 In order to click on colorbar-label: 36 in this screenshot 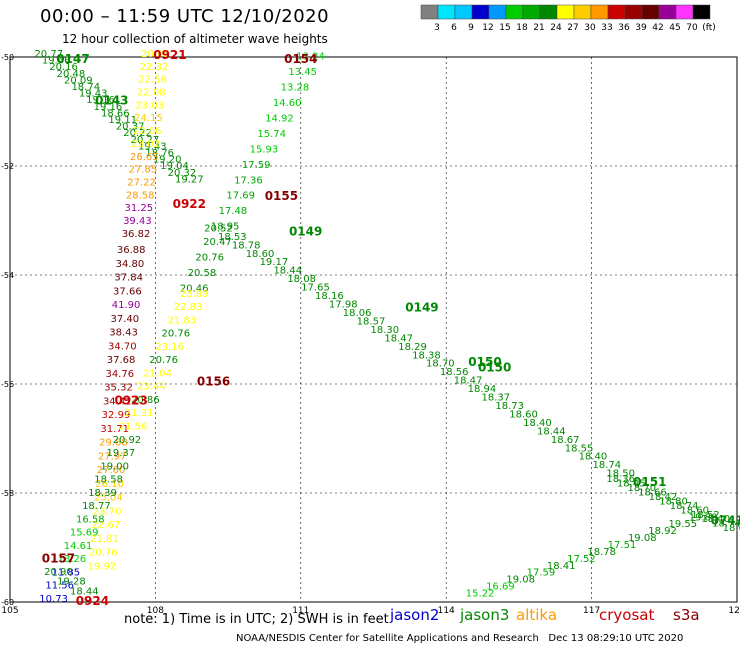, I will do `click(624, 28)`.